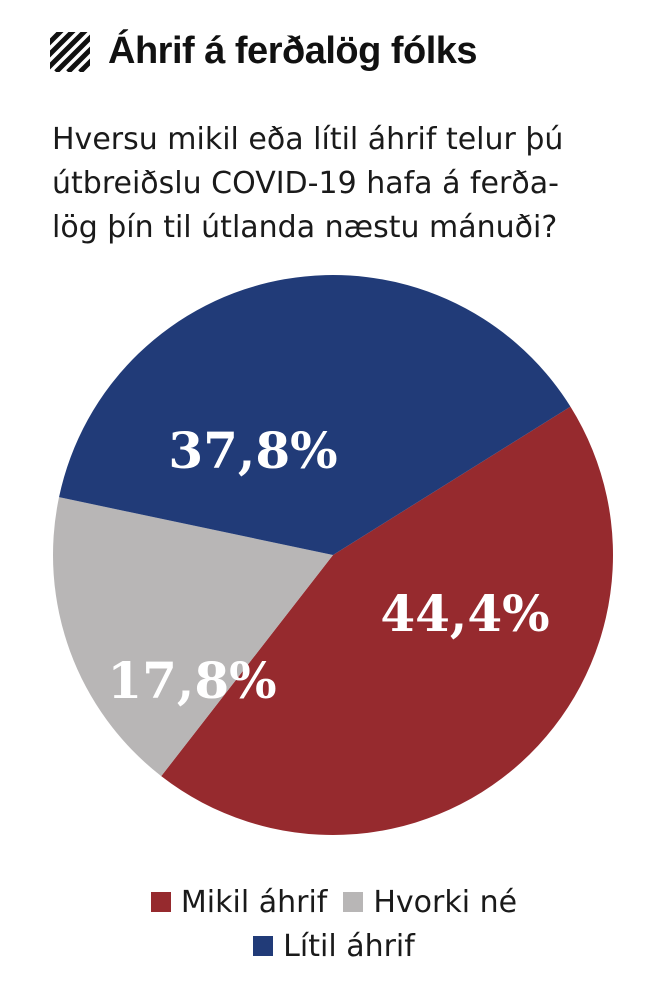  I want to click on chart-title: Áhrif á ferðalög fólks, so click(293, 51).